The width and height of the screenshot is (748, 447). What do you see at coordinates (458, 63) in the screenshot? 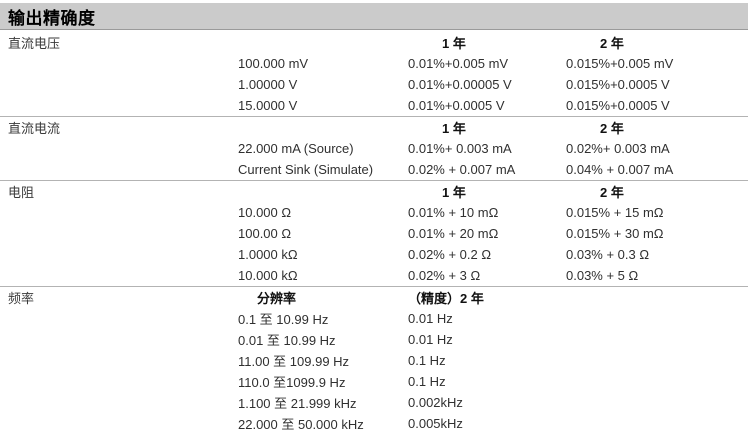
I see `accuracy-1yr-cell: 0.01%+0.005 mV` at bounding box center [458, 63].